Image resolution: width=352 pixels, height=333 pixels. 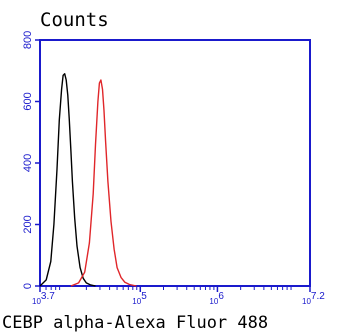 What do you see at coordinates (28, 224) in the screenshot?
I see `y-tick-label-200: 200` at bounding box center [28, 224].